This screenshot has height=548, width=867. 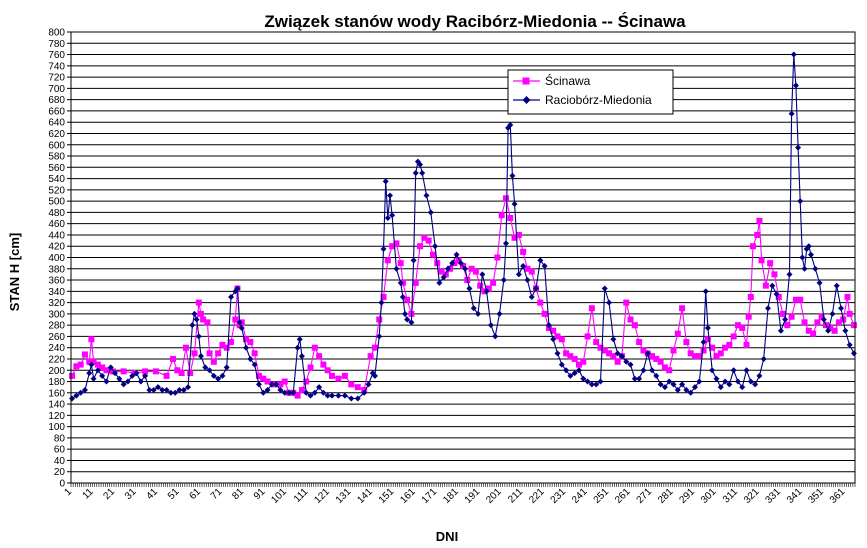 I want to click on x-tick-label: 61, so click(x=195, y=494).